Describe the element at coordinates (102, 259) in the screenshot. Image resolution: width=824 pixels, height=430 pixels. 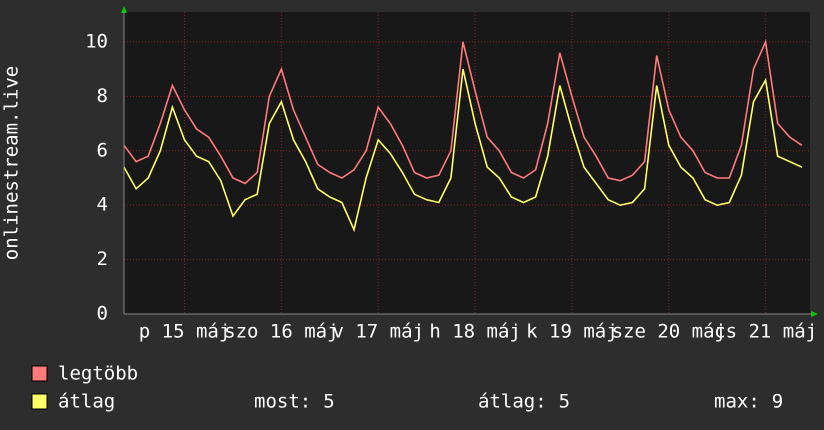
I see `y-tick-label: 2` at that location.